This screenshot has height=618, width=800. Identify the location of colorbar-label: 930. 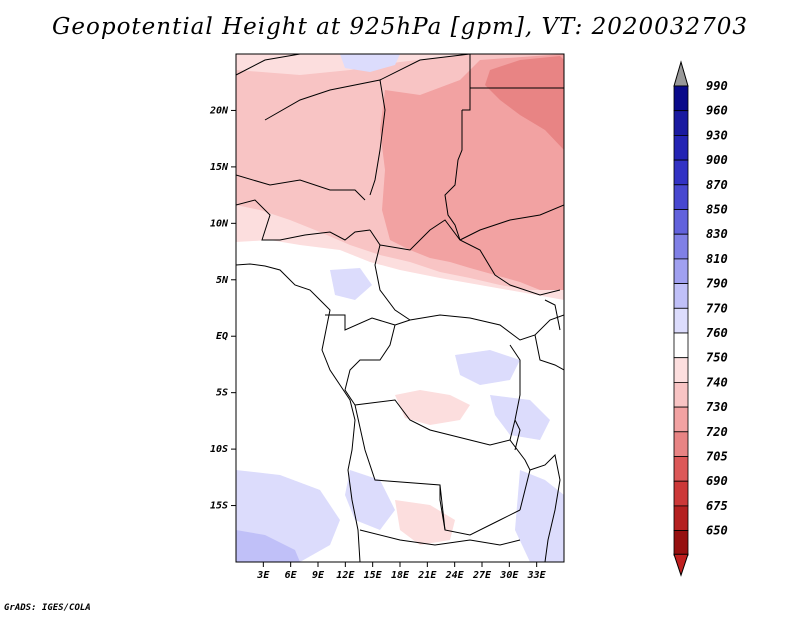
(717, 135).